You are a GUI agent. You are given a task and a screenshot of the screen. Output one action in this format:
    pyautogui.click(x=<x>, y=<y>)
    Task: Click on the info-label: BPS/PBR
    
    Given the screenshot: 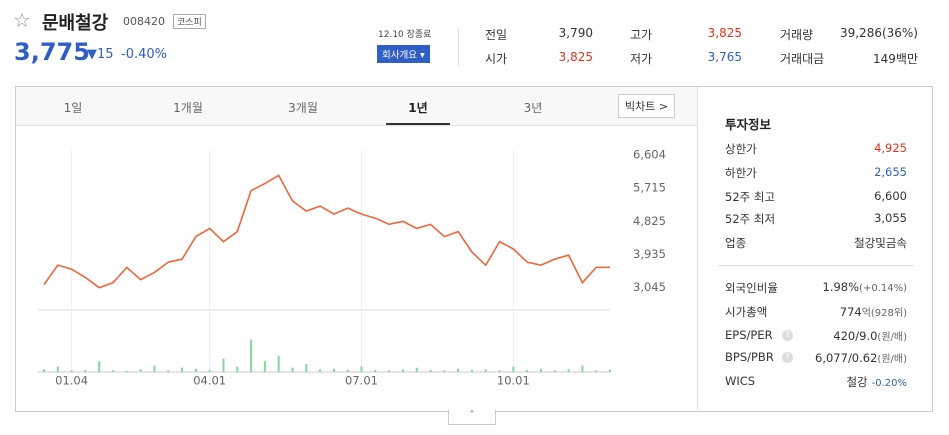 What is the action you would take?
    pyautogui.click(x=749, y=357)
    